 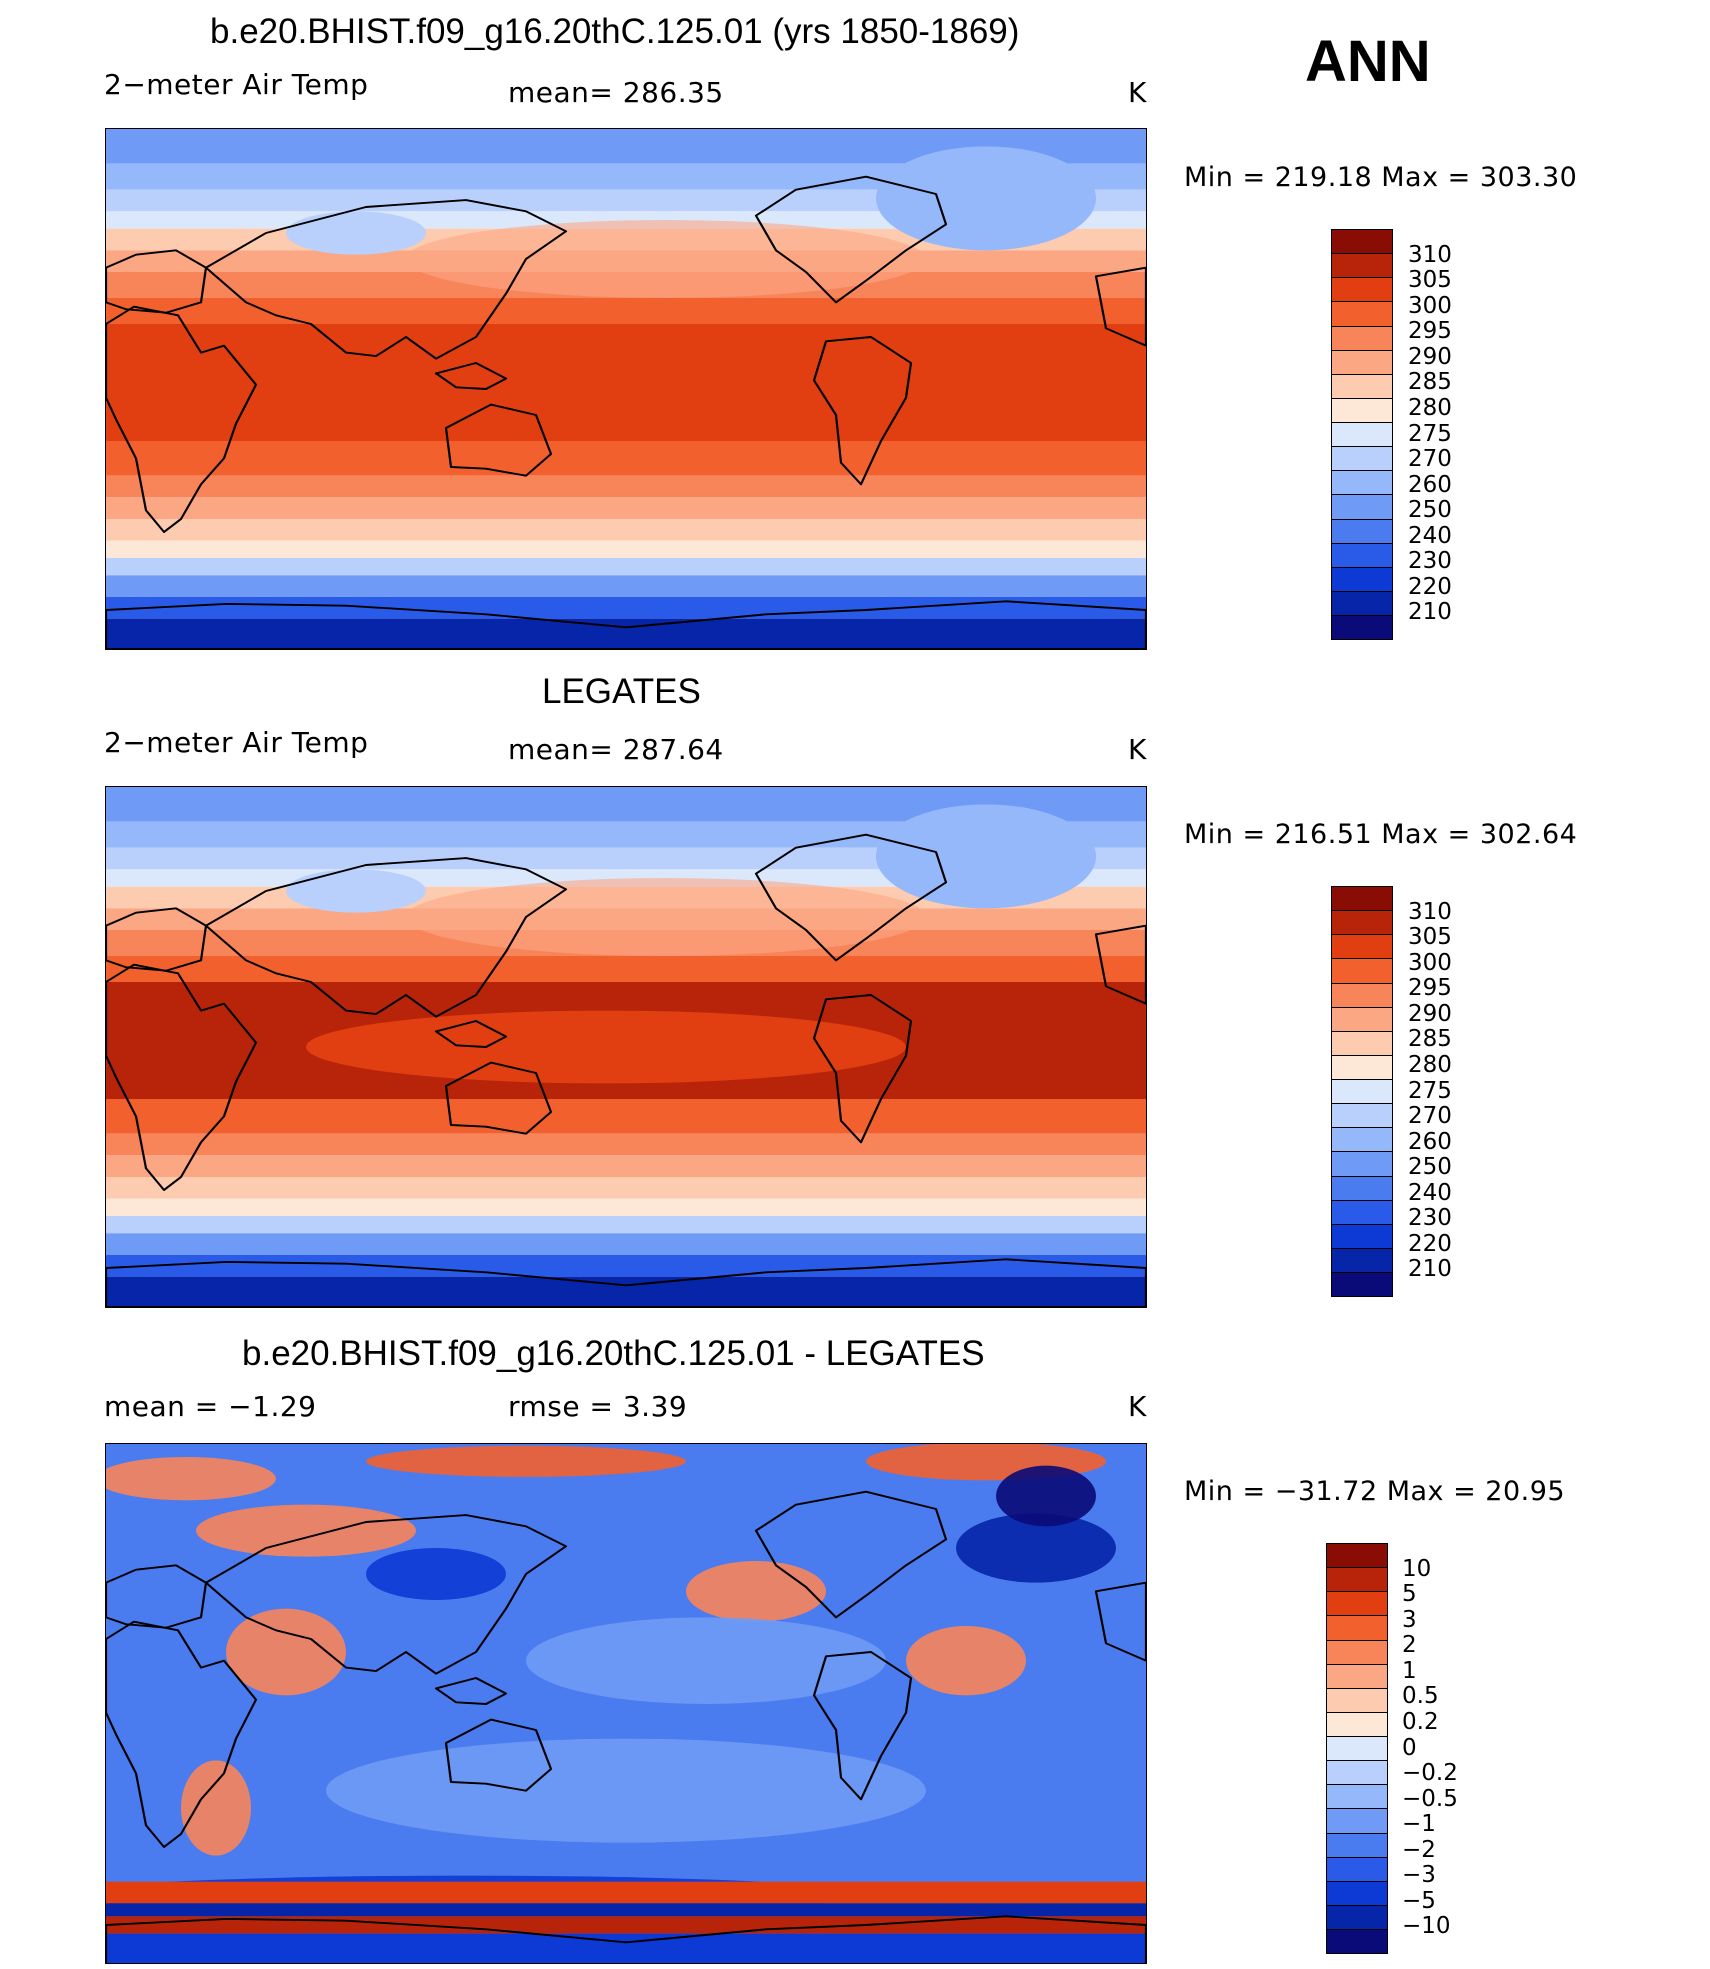 I want to click on colorbar-tick-label: 0.5, so click(x=1420, y=1696).